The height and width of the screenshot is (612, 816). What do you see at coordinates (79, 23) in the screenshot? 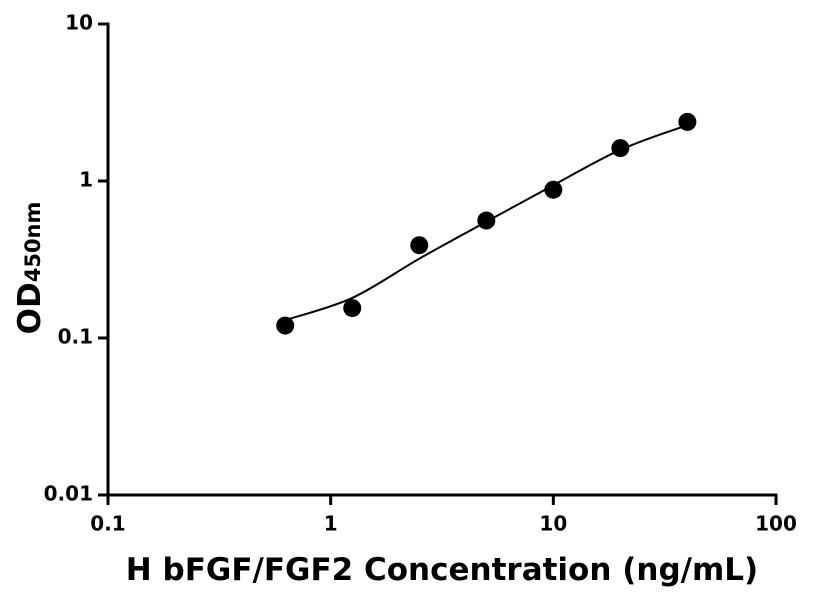
I see `y-tick-label: 10` at bounding box center [79, 23].